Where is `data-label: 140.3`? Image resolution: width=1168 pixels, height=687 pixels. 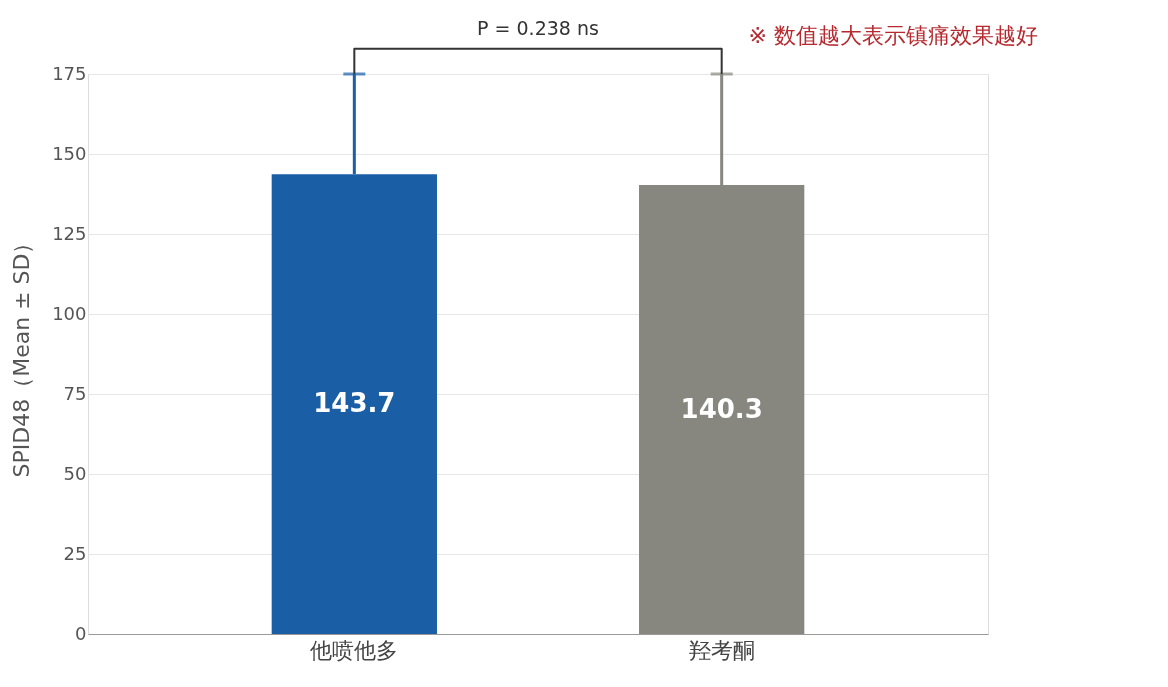 data-label: 140.3 is located at coordinates (721, 408).